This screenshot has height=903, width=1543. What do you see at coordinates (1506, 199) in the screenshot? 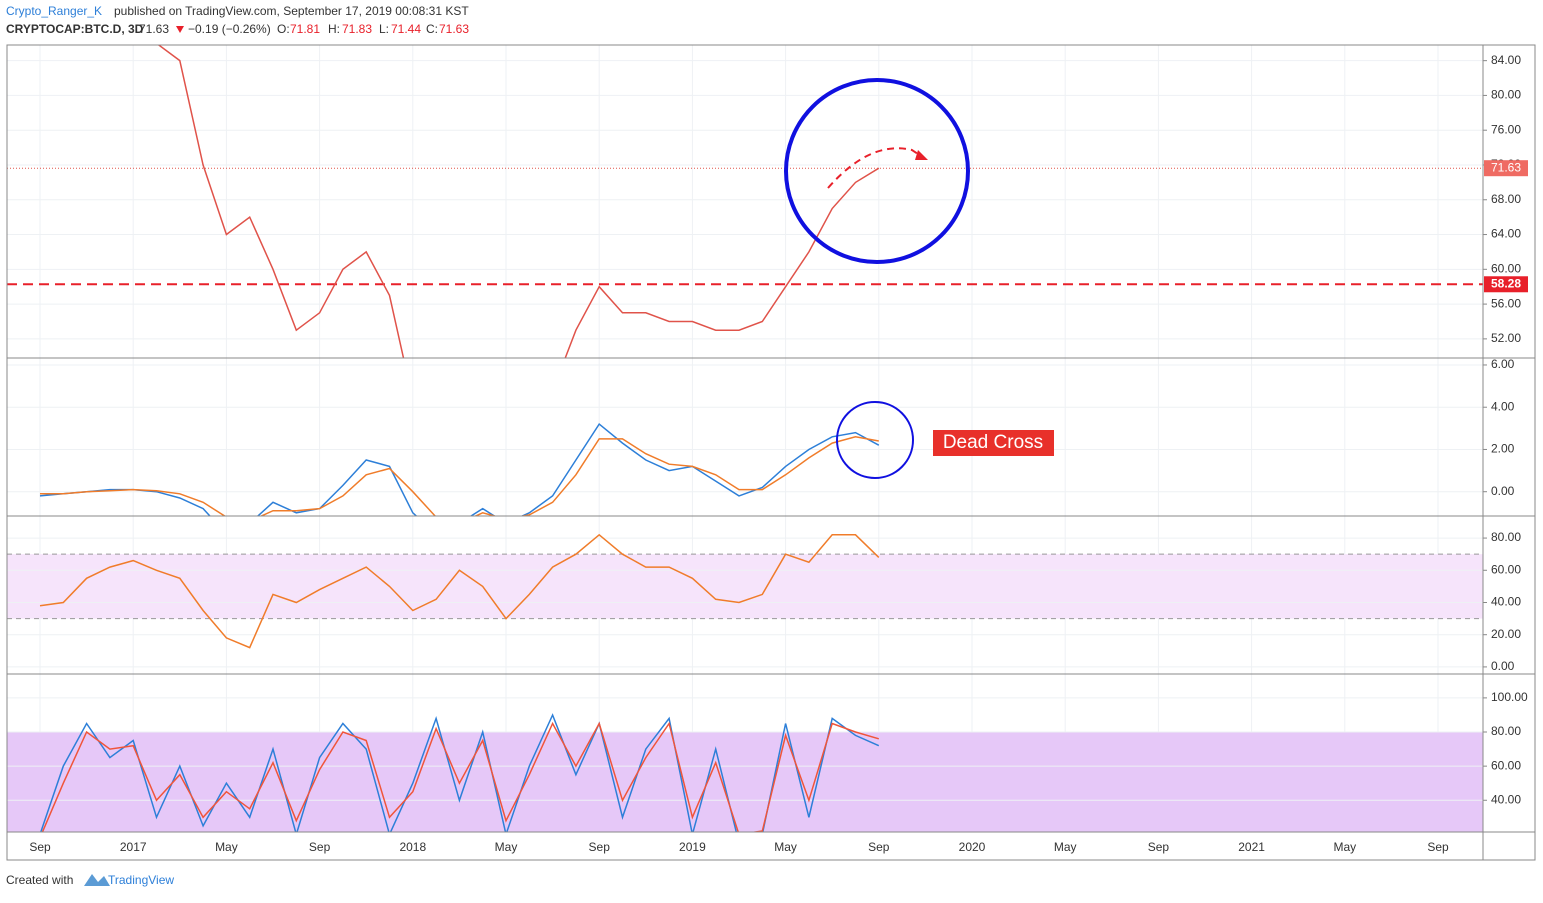
I see `y-tick-label: 68.00` at bounding box center [1506, 199].